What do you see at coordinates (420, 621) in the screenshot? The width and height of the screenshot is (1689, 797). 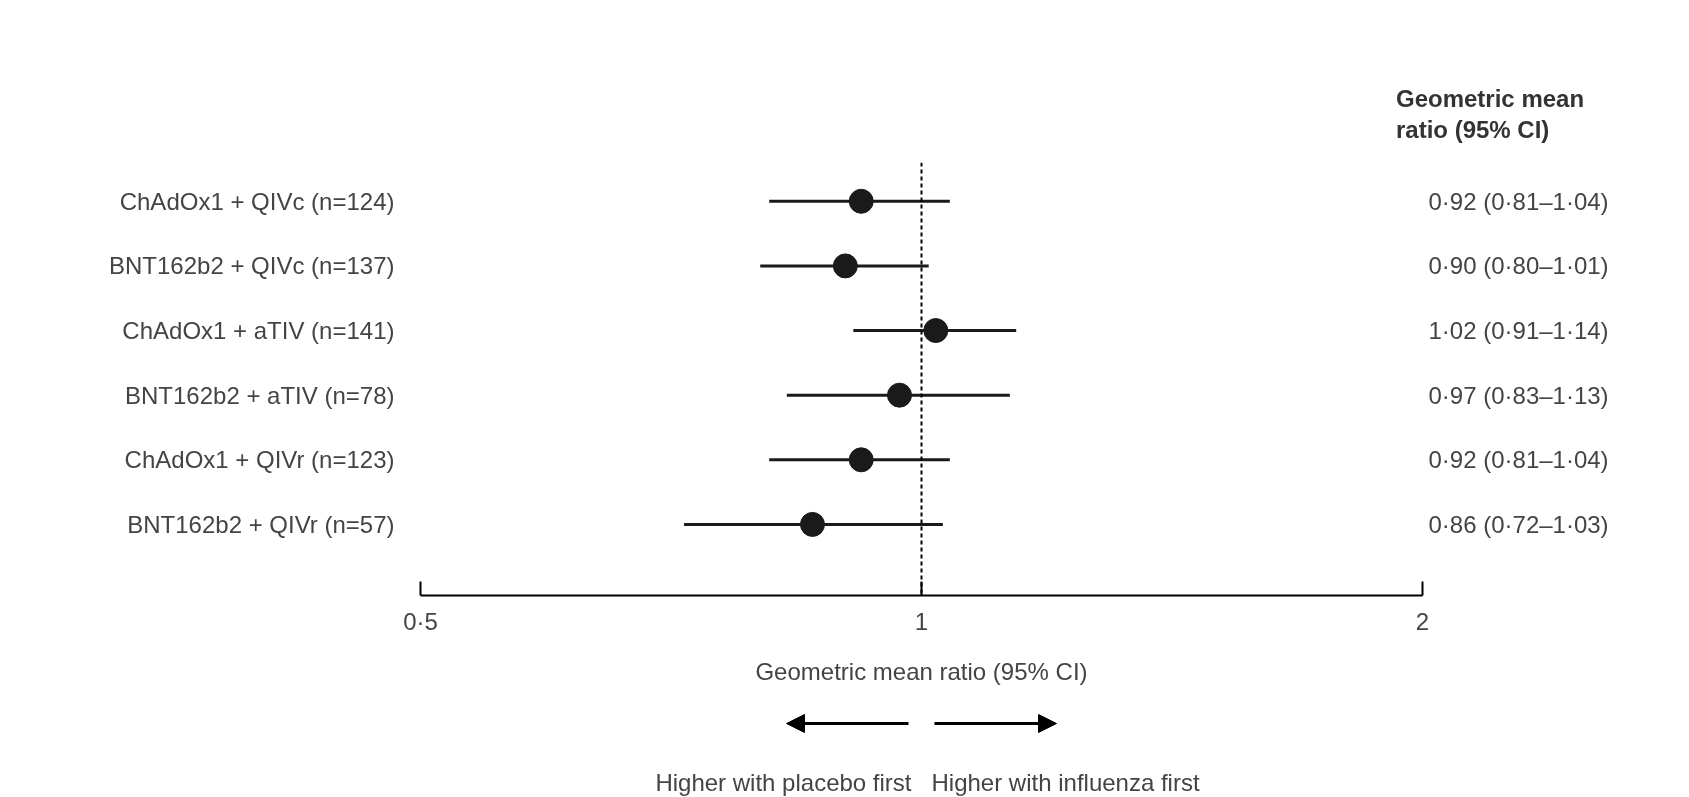 I see `x-tick-label: 0·5` at bounding box center [420, 621].